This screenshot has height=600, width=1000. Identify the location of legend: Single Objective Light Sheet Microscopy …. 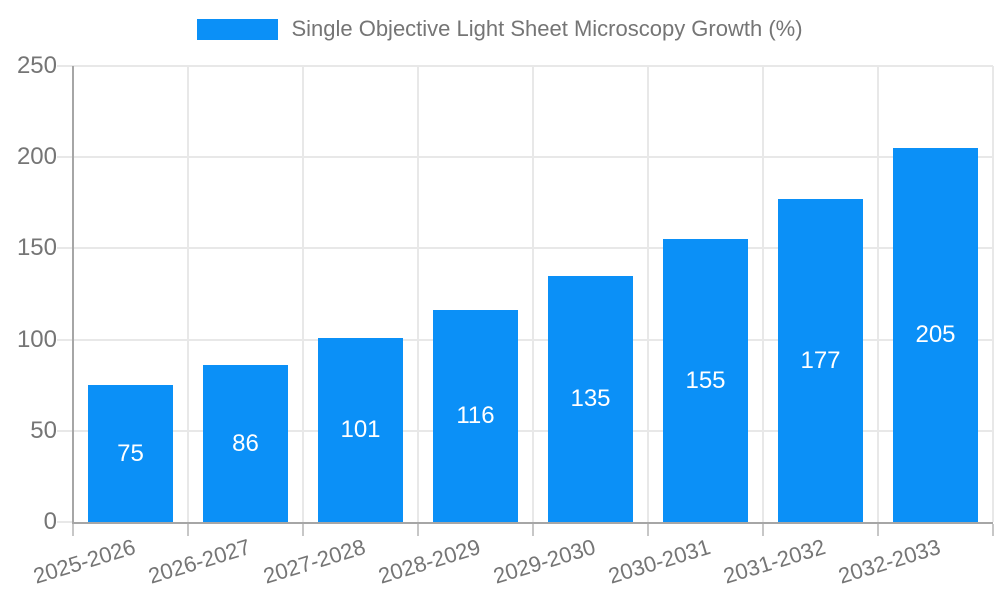
(500, 29).